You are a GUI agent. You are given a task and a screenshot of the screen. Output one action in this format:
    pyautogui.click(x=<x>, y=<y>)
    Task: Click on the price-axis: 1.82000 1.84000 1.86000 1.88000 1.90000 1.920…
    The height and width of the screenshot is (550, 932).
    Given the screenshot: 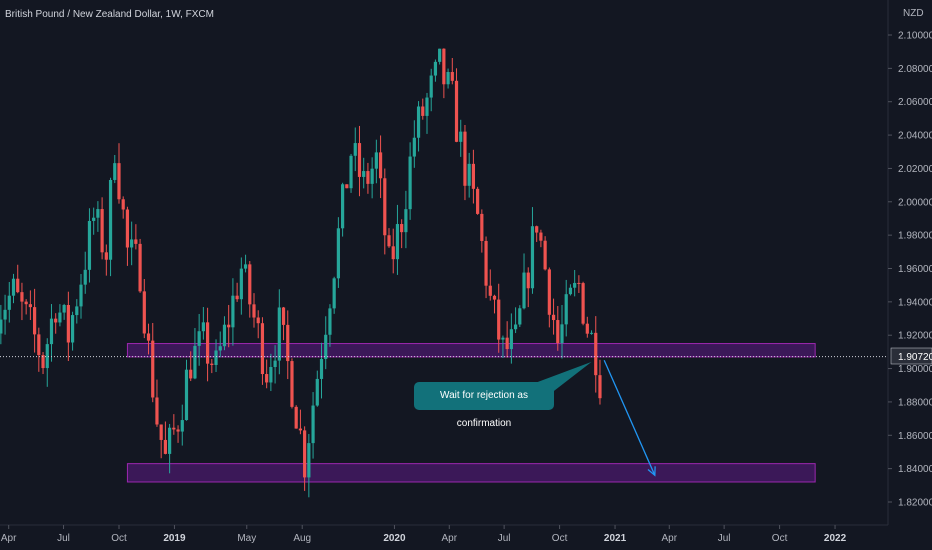 What is the action you would take?
    pyautogui.click(x=910, y=270)
    